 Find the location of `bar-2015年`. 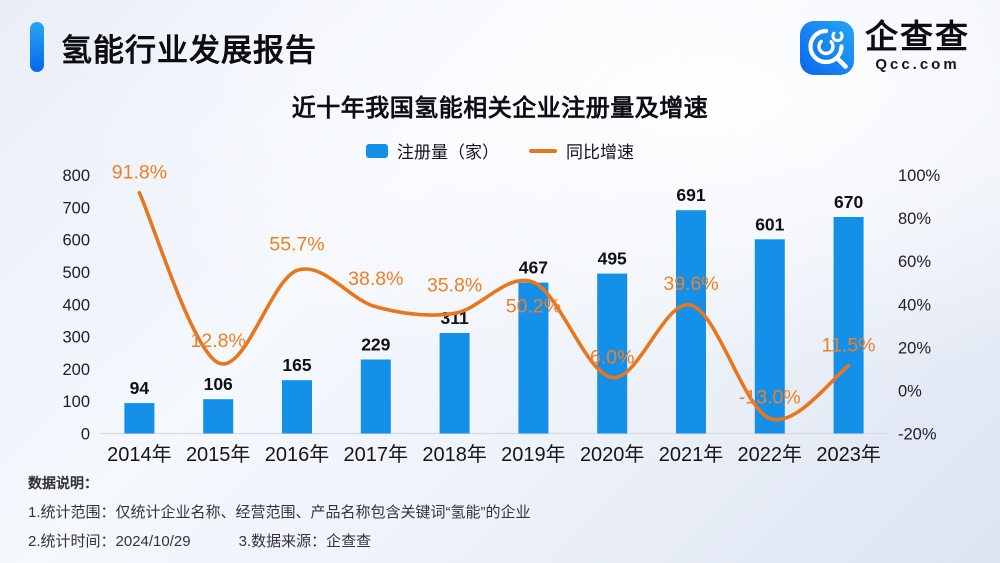

bar-2015年 is located at coordinates (218, 416).